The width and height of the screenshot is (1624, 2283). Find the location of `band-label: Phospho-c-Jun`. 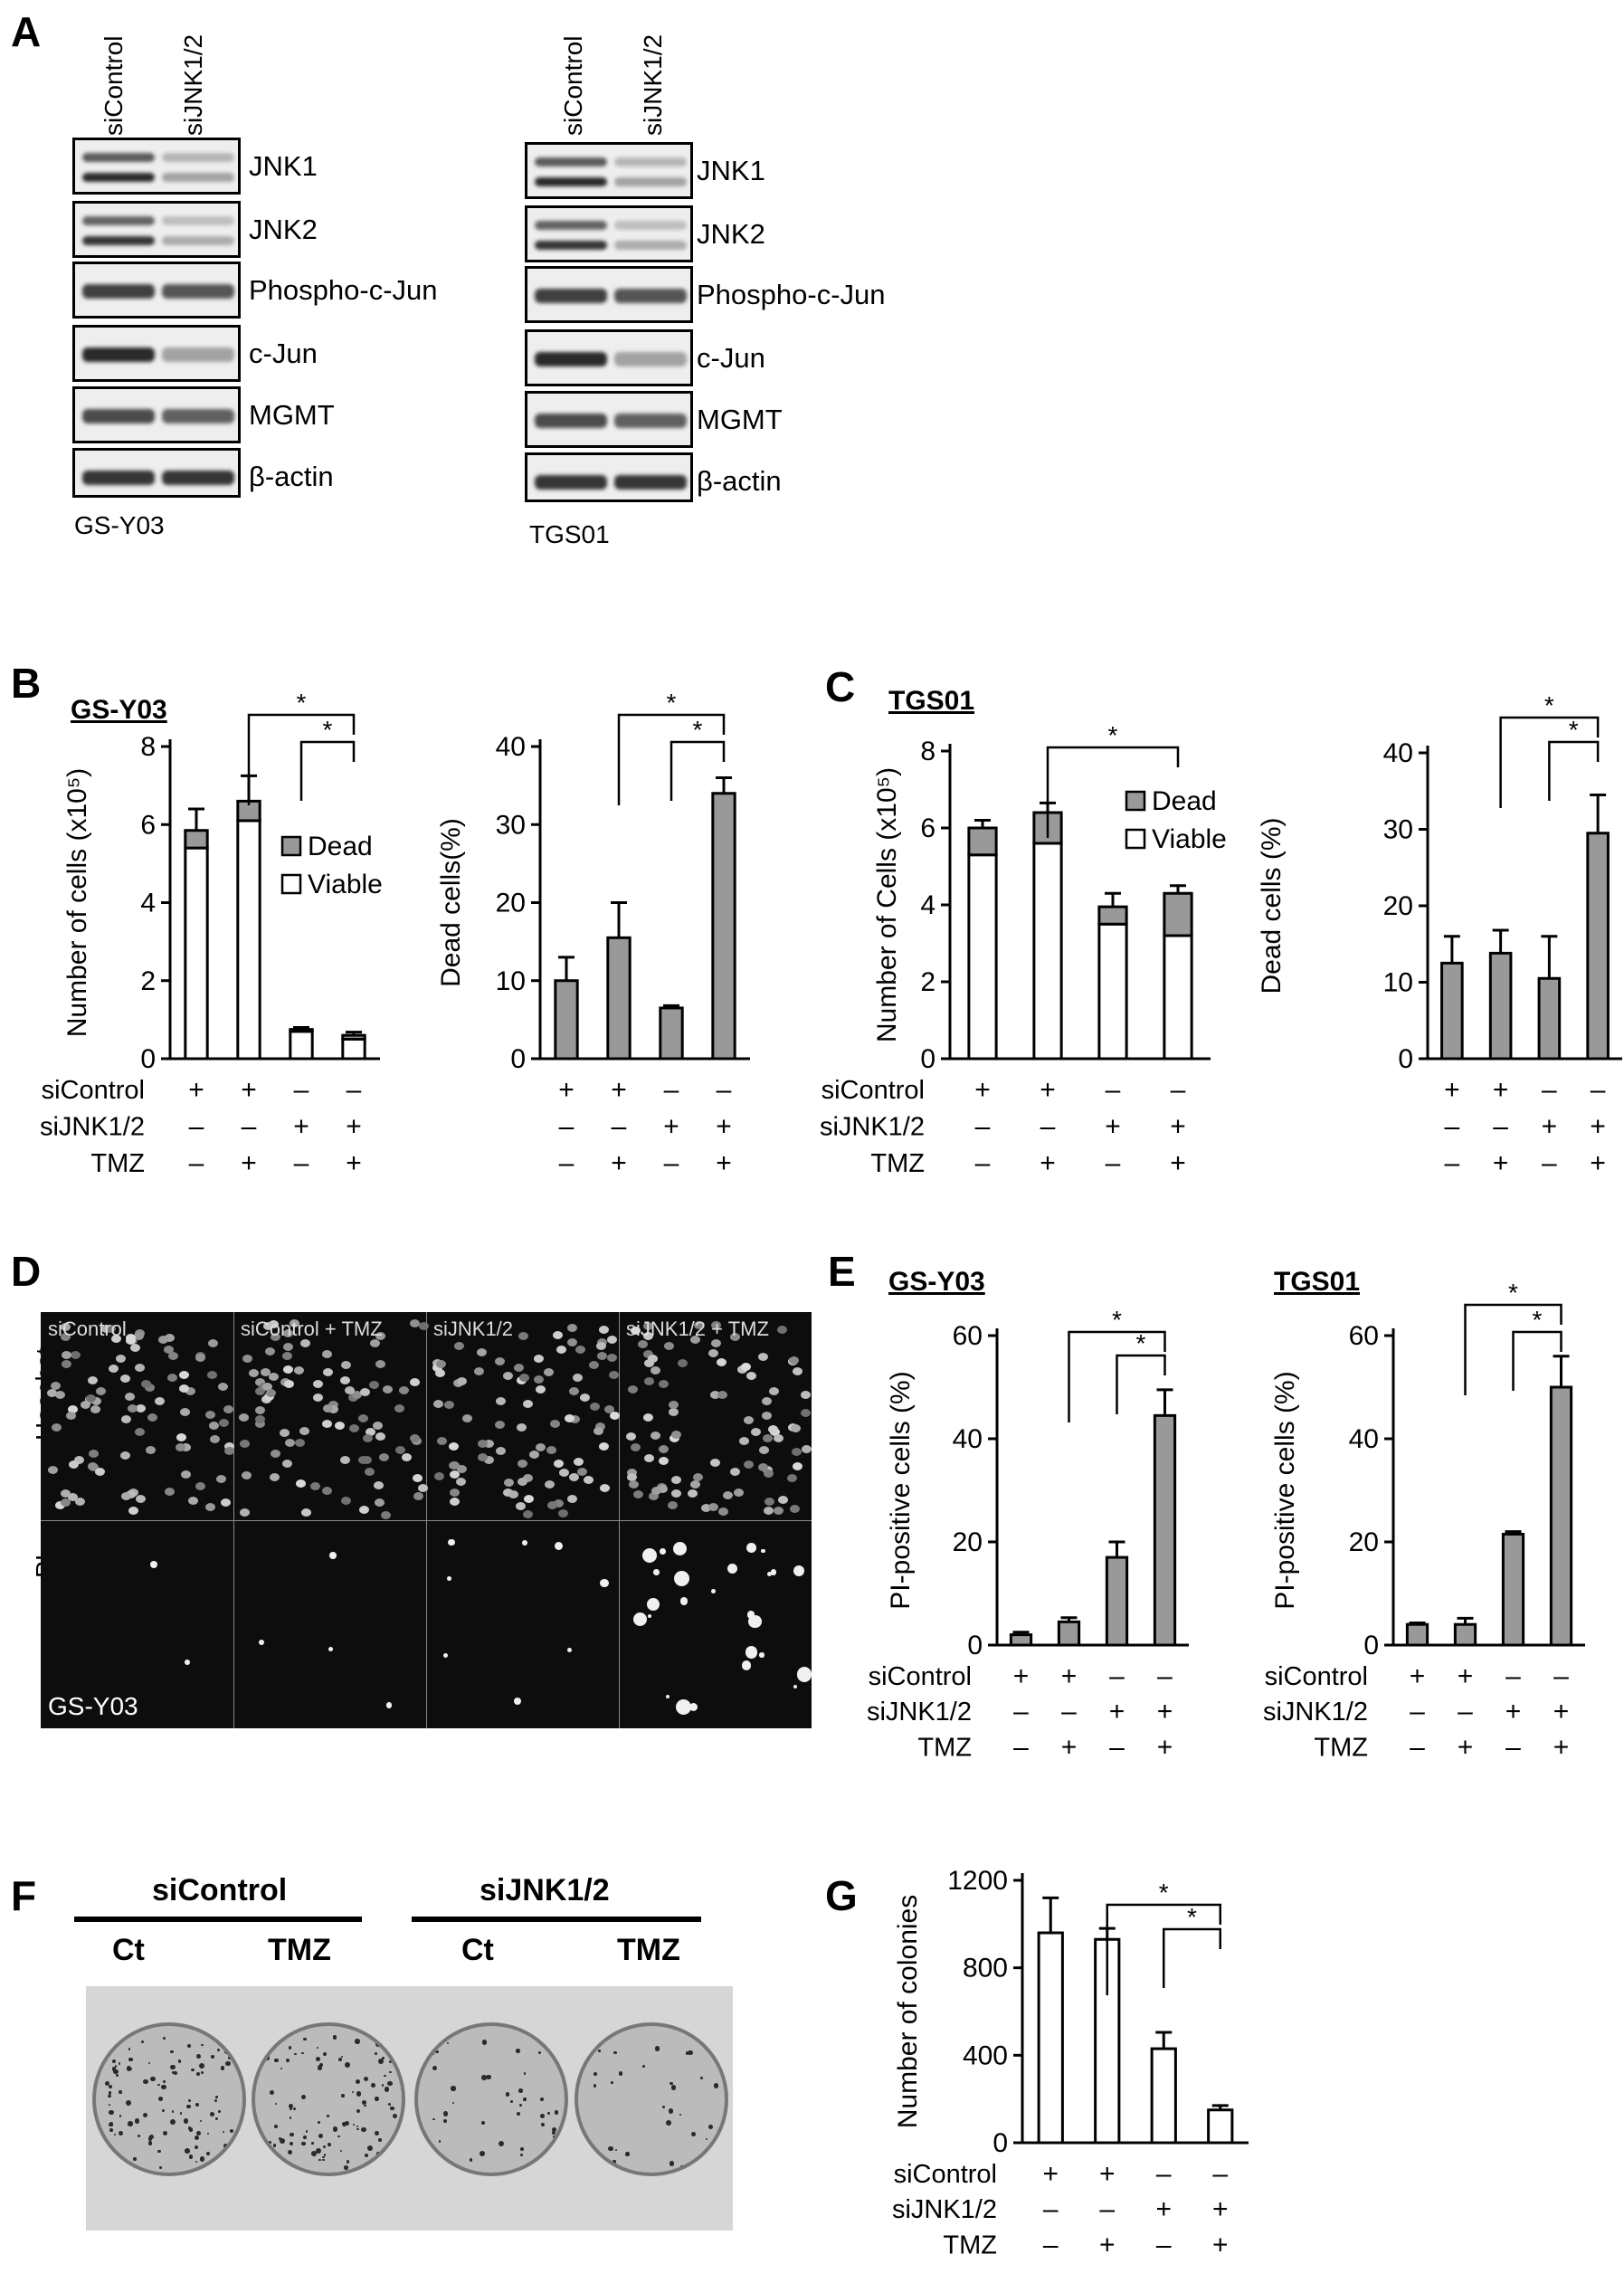

band-label: Phospho-c-Jun is located at coordinates (791, 294).